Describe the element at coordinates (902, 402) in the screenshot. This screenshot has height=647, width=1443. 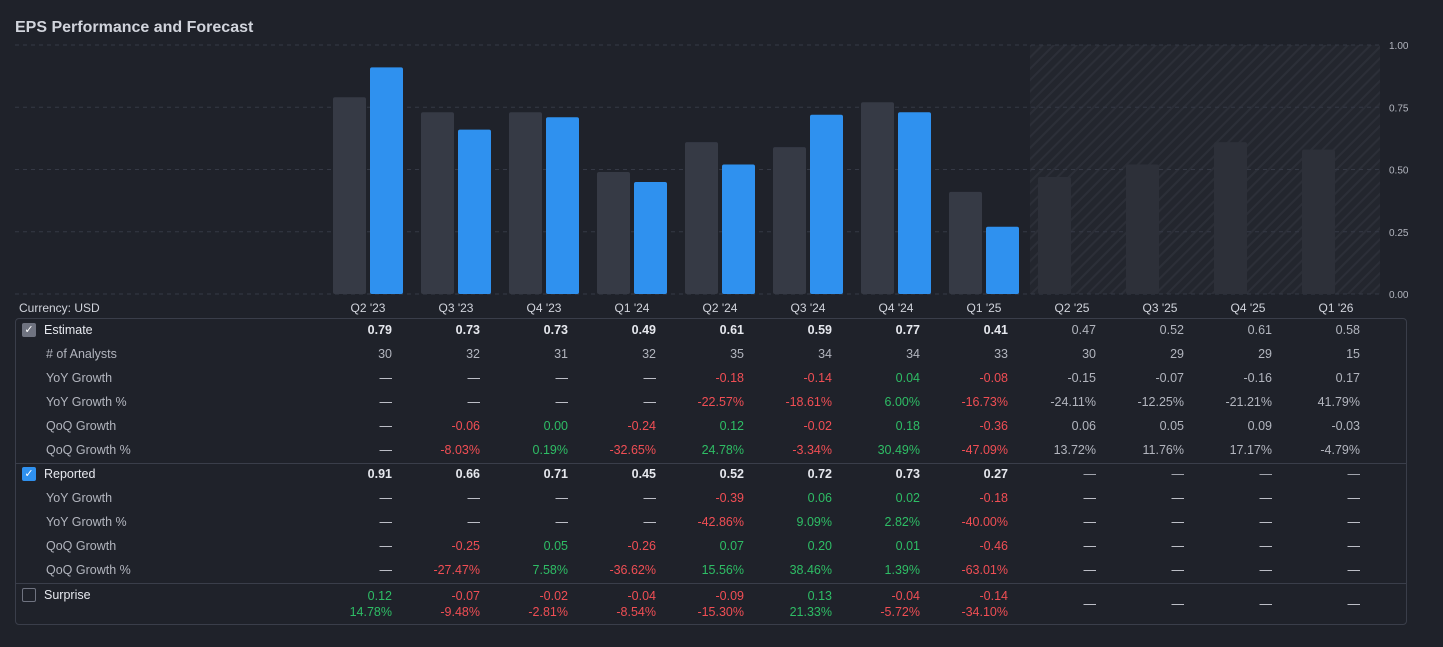
I see `table-cell: 6.00%` at that location.